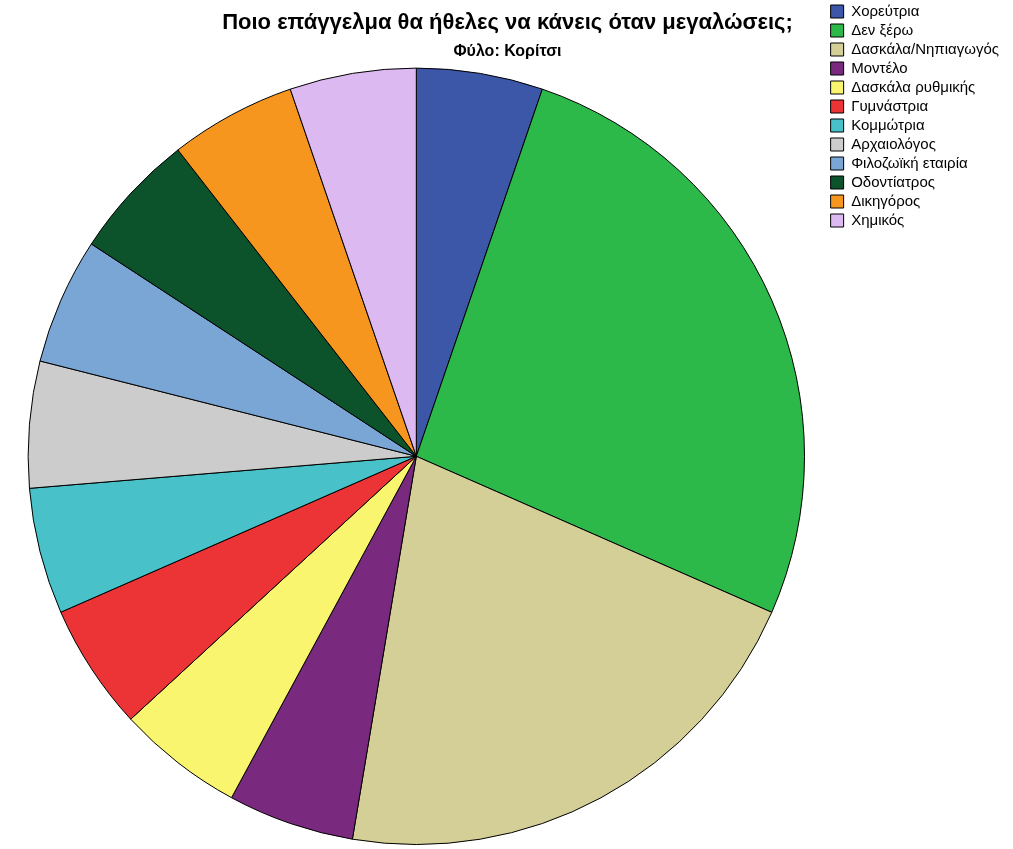 This screenshot has height=849, width=1013. I want to click on legend-label: Δασκάλα ρυθμικής, so click(913, 86).